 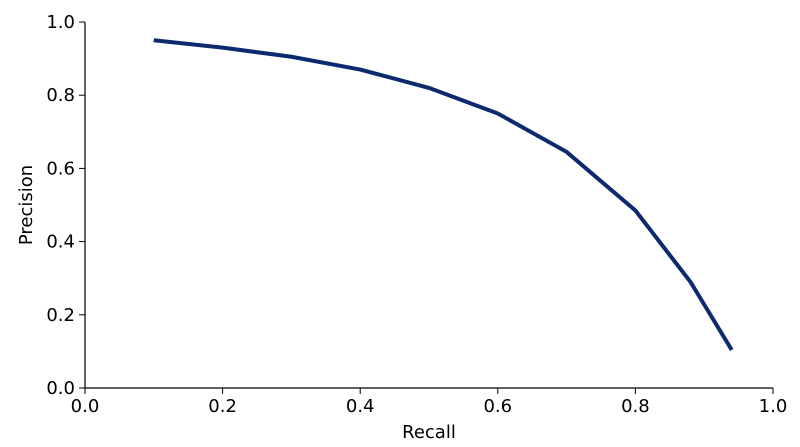 I want to click on x-axis-label: Recall, so click(x=429, y=432).